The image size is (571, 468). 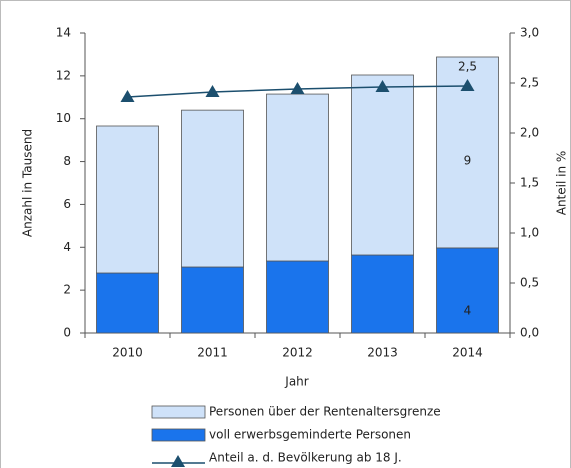 What do you see at coordinates (529, 283) in the screenshot?
I see `y2-tick-label: 0,5` at bounding box center [529, 283].